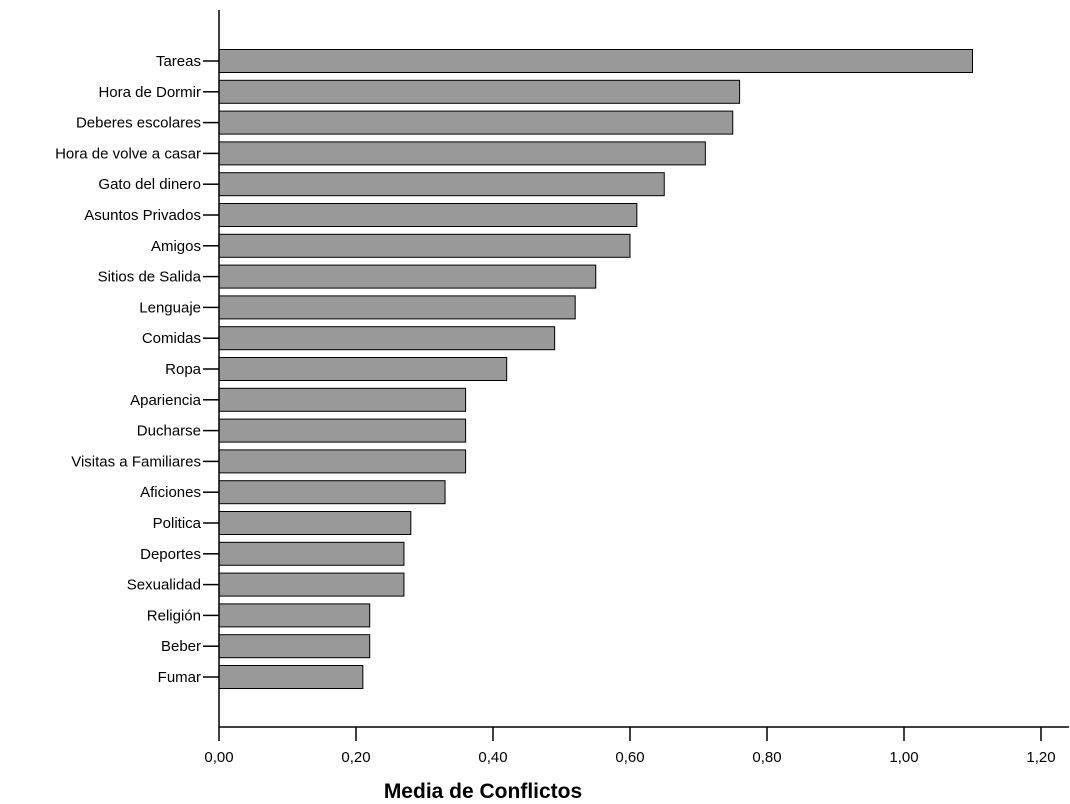 The image size is (1070, 804). I want to click on y-tick-label: Lenguaje, so click(170, 307).